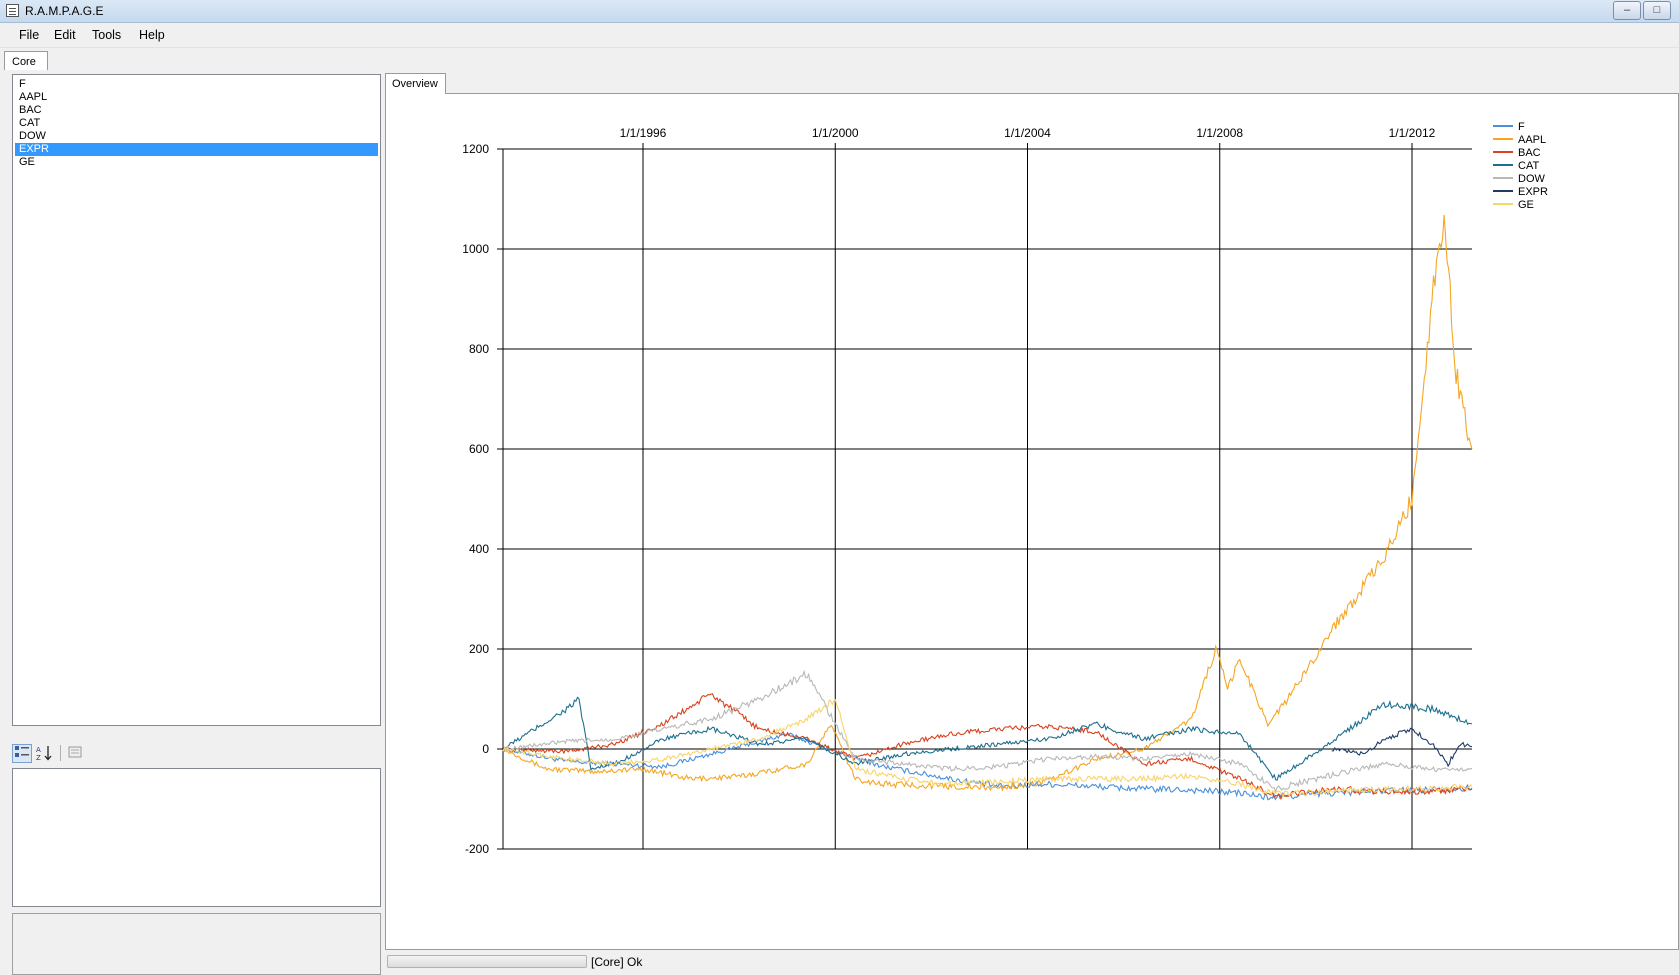 The height and width of the screenshot is (975, 1679). Describe the element at coordinates (1402, 747) in the screenshot. I see `series-line-expr` at that location.